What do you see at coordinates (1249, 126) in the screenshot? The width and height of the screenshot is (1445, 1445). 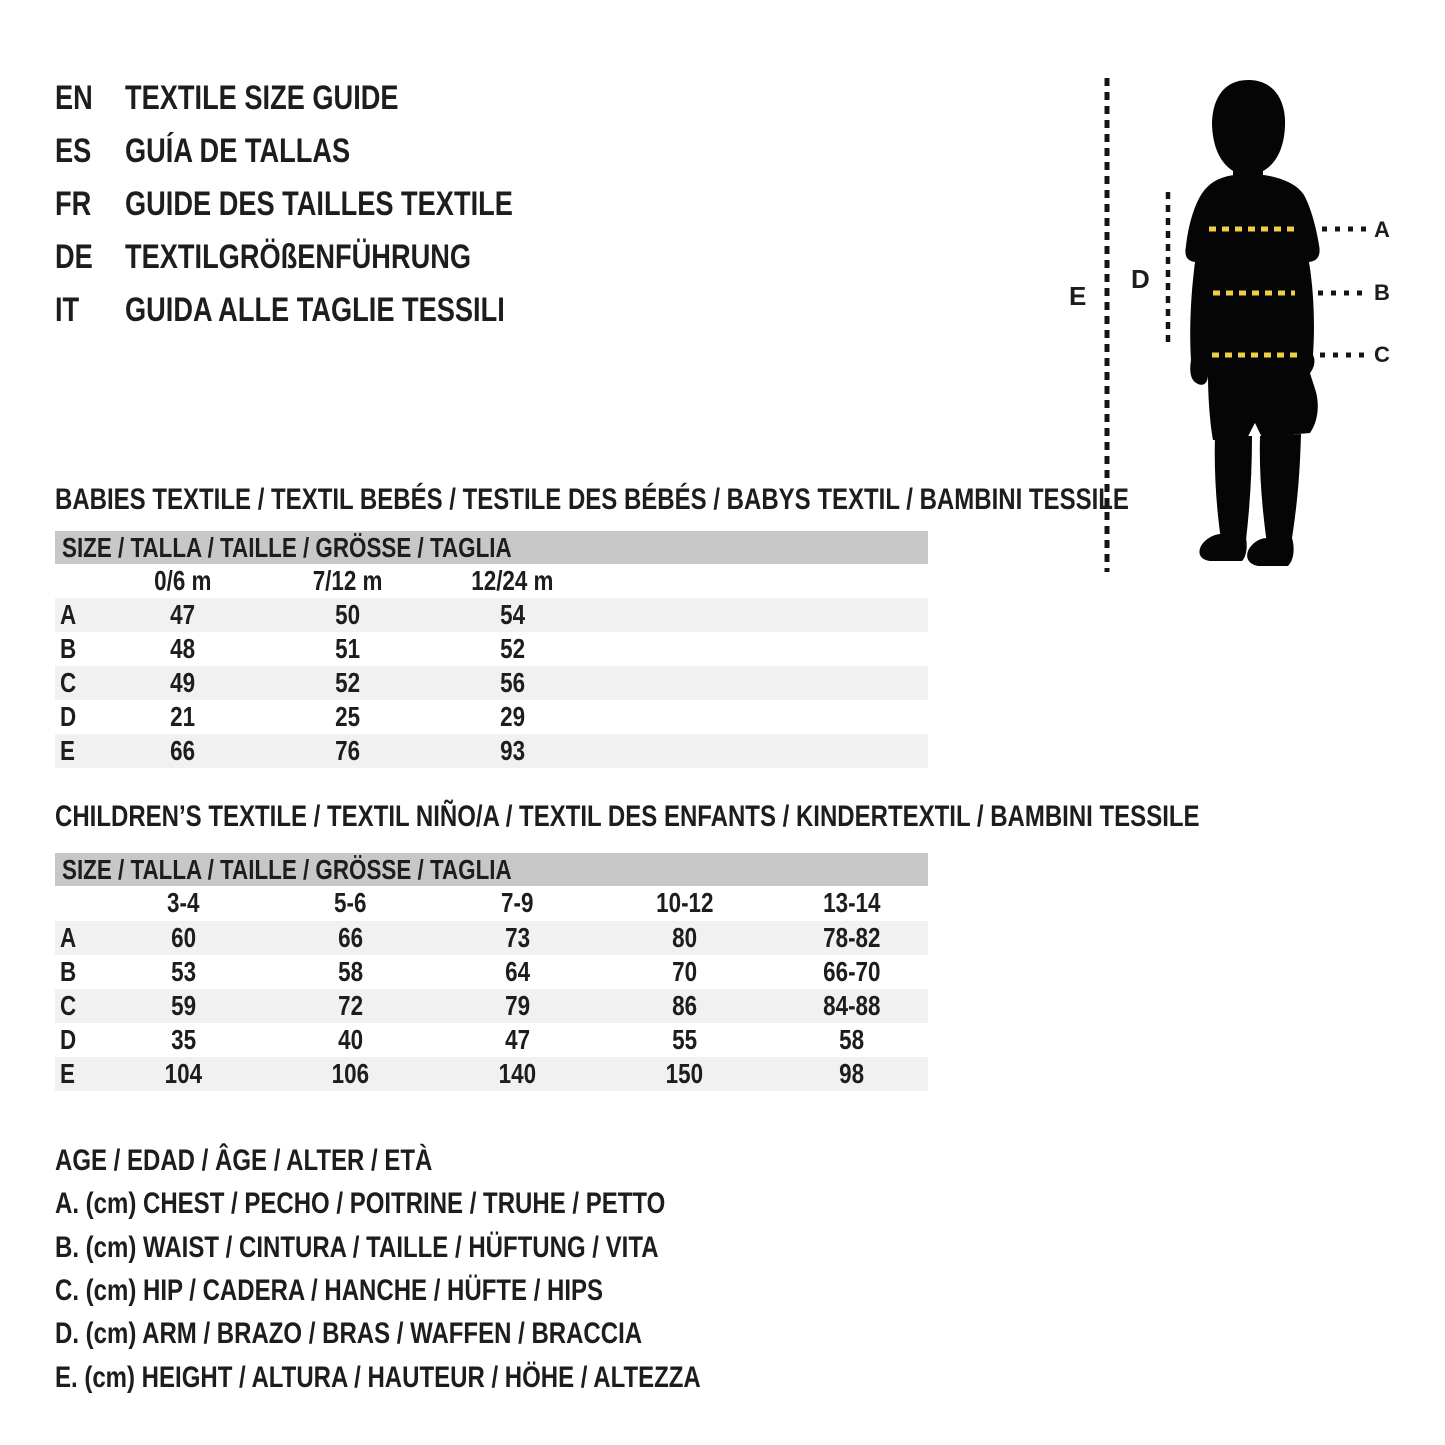 I see `silhouette-head` at bounding box center [1249, 126].